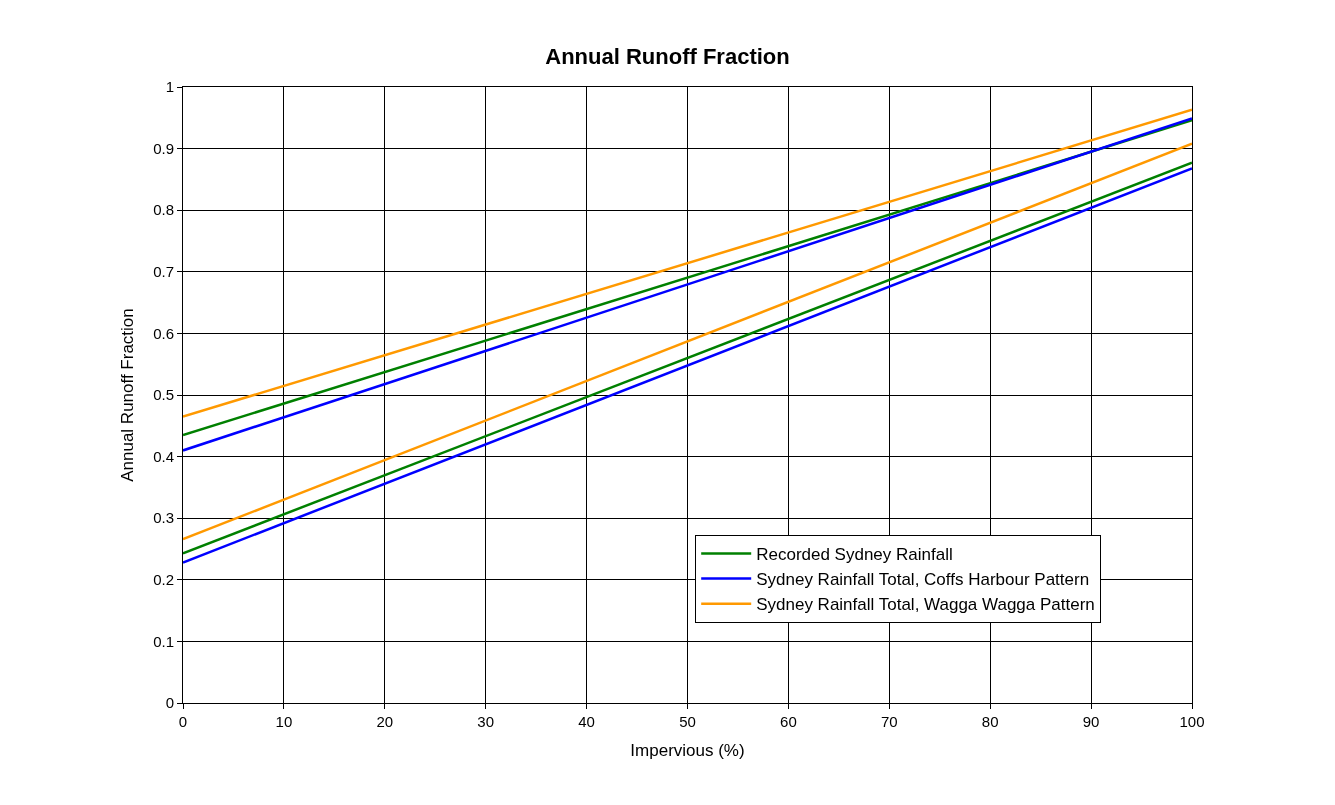  I want to click on x-tick-label: 70, so click(889, 721).